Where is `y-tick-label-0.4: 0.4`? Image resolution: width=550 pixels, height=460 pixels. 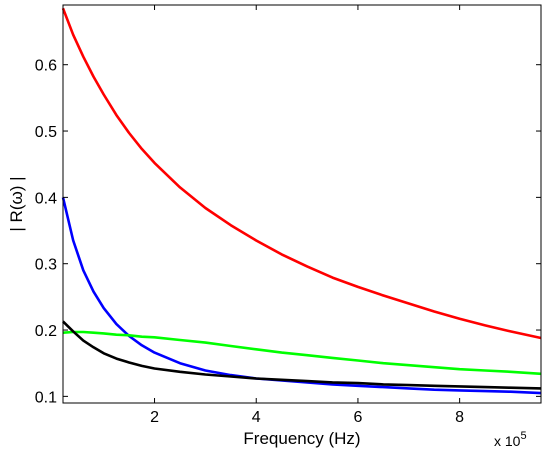 y-tick-label-0.4: 0.4 is located at coordinates (46, 198).